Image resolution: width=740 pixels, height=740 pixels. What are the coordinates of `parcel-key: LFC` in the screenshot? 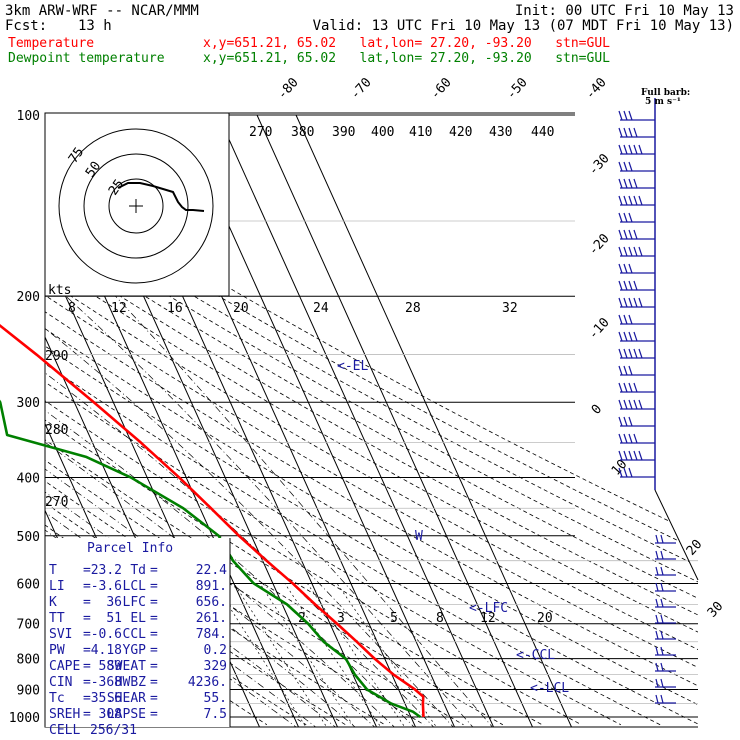 It's located at (134, 602).